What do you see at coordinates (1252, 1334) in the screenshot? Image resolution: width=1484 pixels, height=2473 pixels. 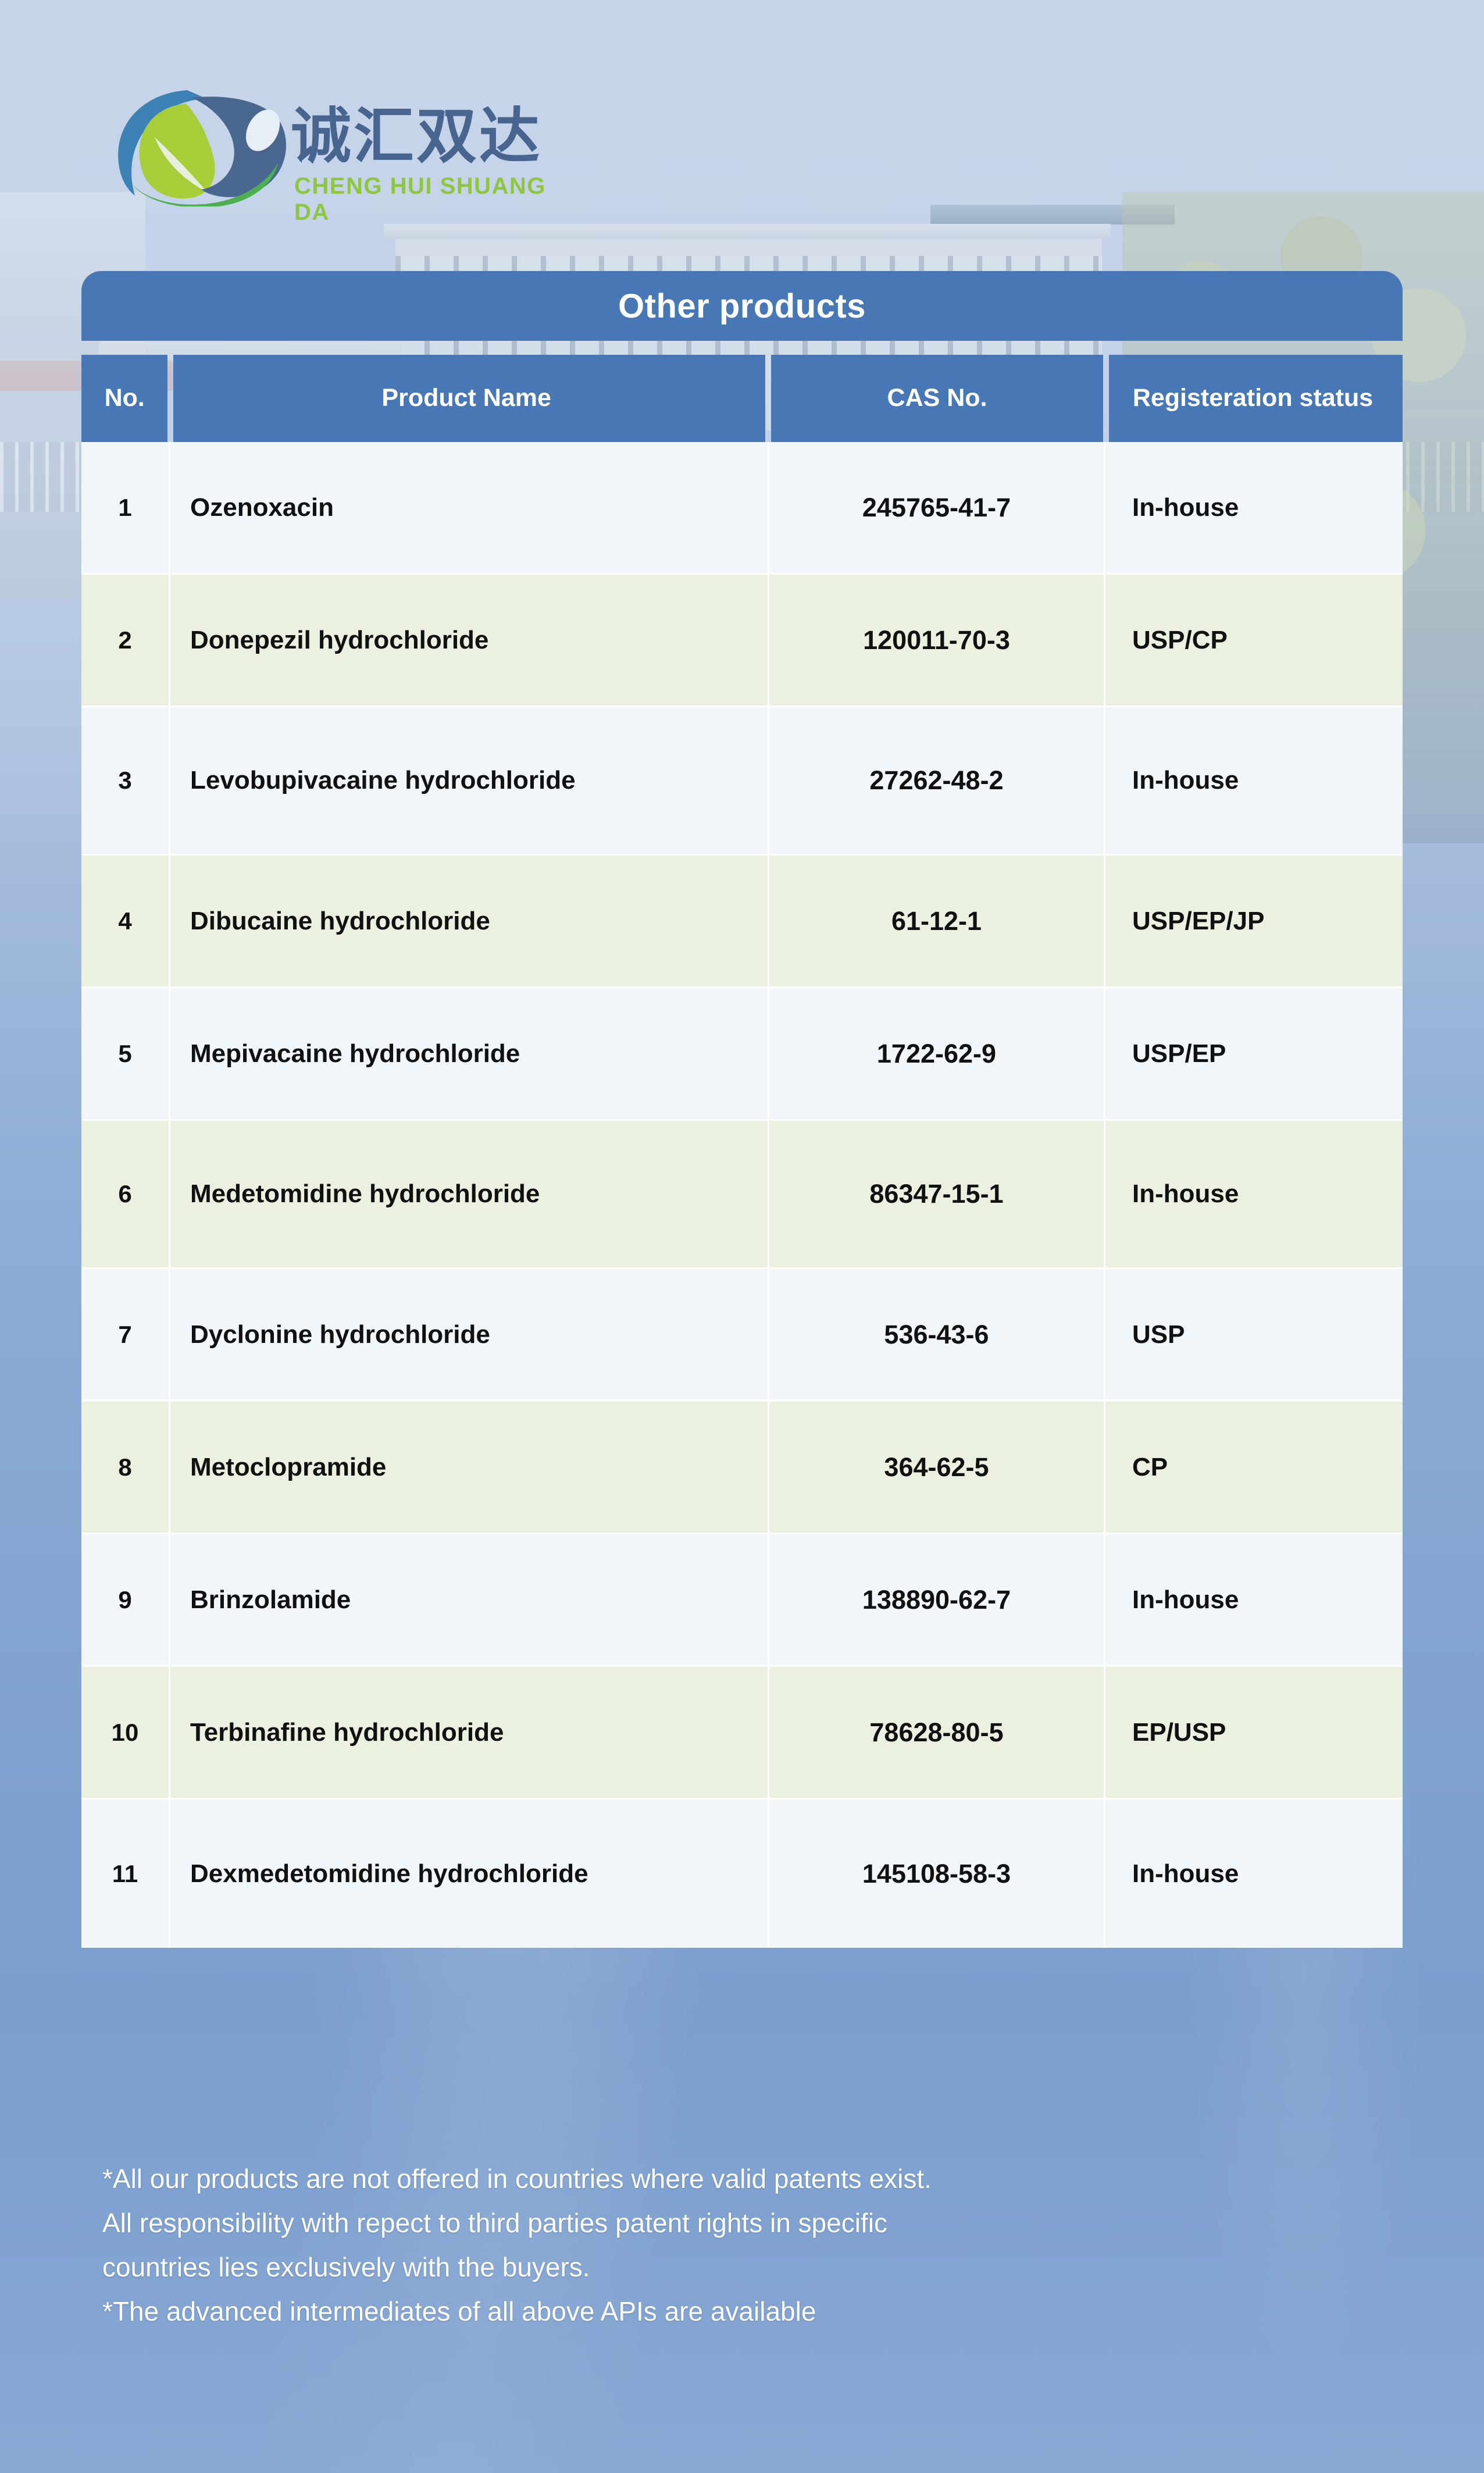 I see `cell-registration-status: USP` at bounding box center [1252, 1334].